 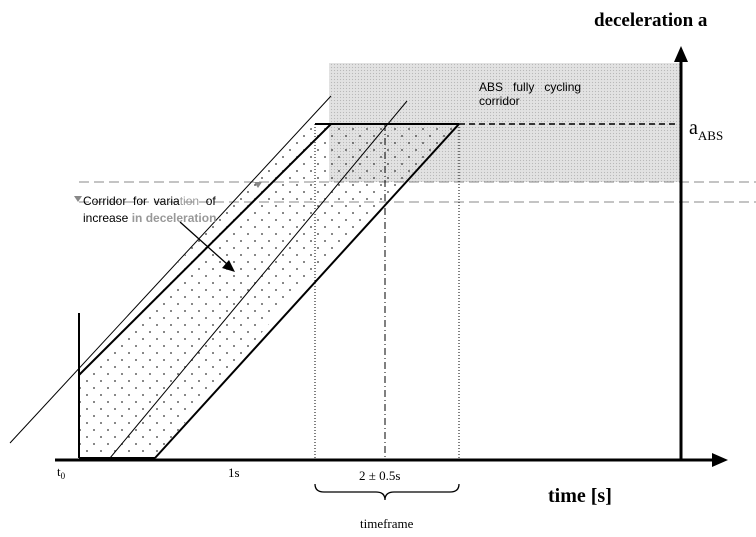 What do you see at coordinates (720, 460) in the screenshot?
I see `x-axis-arrowhead` at bounding box center [720, 460].